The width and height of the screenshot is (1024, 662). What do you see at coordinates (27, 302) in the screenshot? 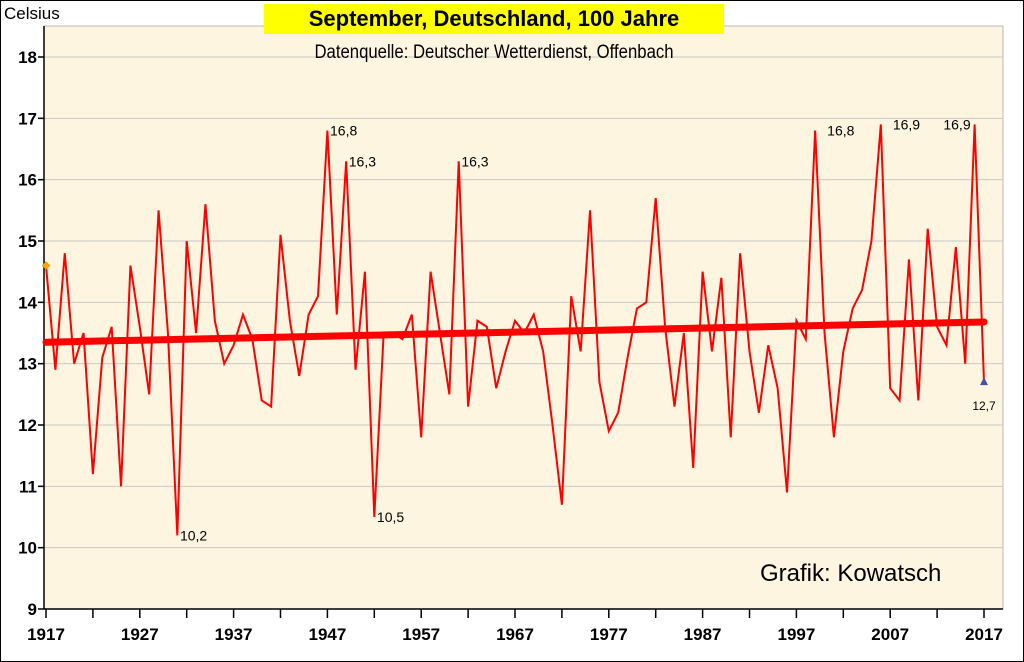
I see `y-tick-label: 14` at bounding box center [27, 302].